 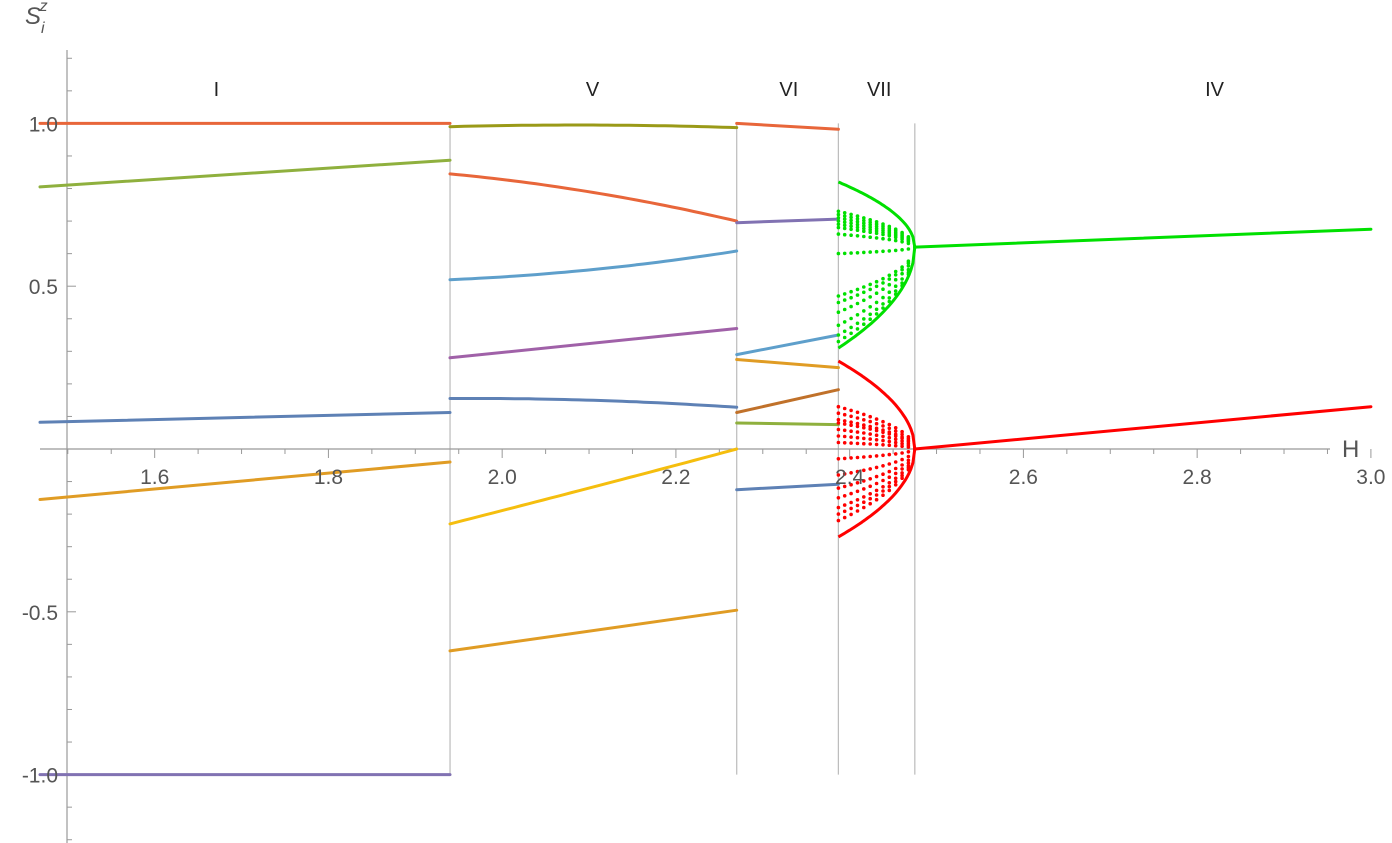 I want to click on x-tick-label: 3.0, so click(x=1370, y=477).